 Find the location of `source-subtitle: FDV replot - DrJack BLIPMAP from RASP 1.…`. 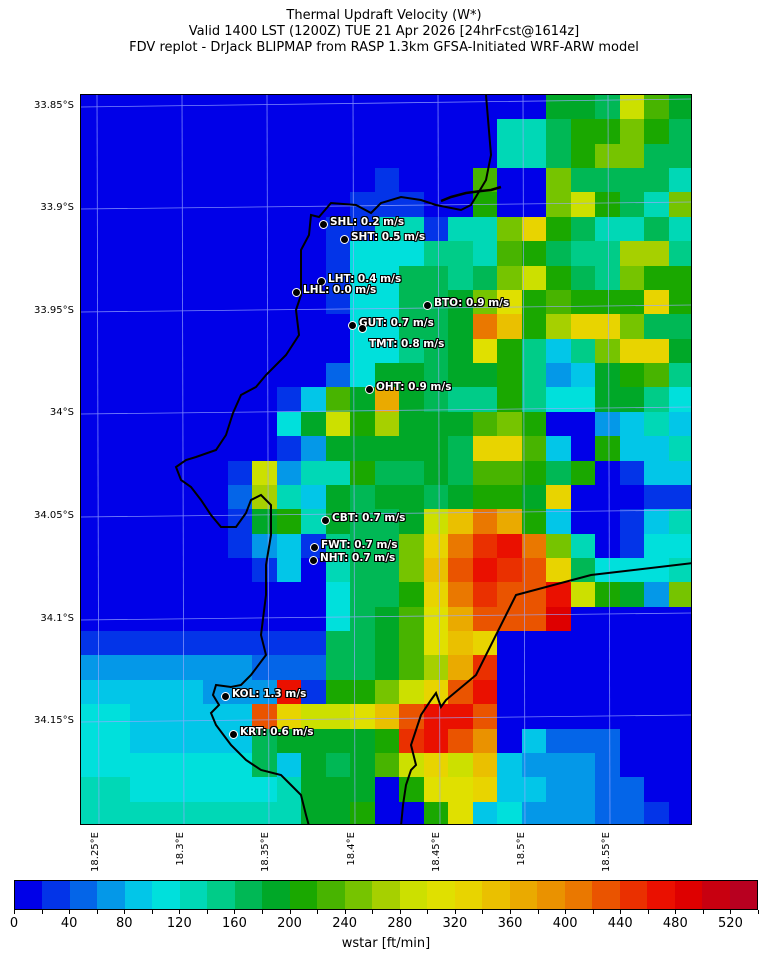

source-subtitle: FDV replot - DrJack BLIPMAP from RASP 1.… is located at coordinates (384, 47).